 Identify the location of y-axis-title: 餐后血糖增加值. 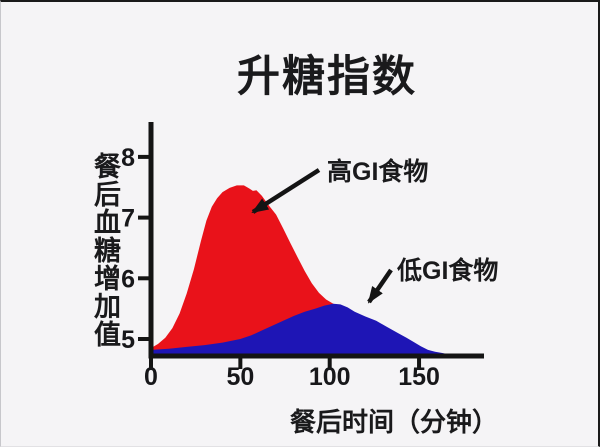
(105, 250).